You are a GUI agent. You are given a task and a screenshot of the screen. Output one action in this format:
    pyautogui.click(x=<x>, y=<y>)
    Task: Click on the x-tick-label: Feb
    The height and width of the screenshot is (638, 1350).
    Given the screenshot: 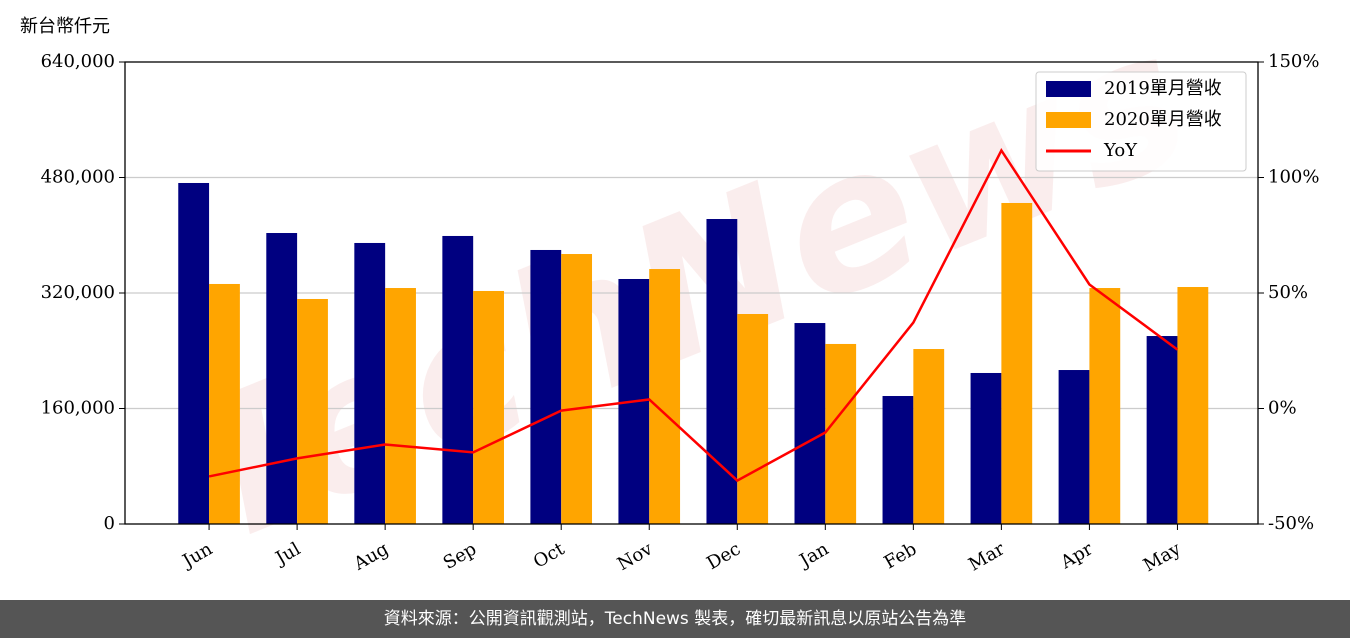 What is the action you would take?
    pyautogui.click(x=901, y=555)
    